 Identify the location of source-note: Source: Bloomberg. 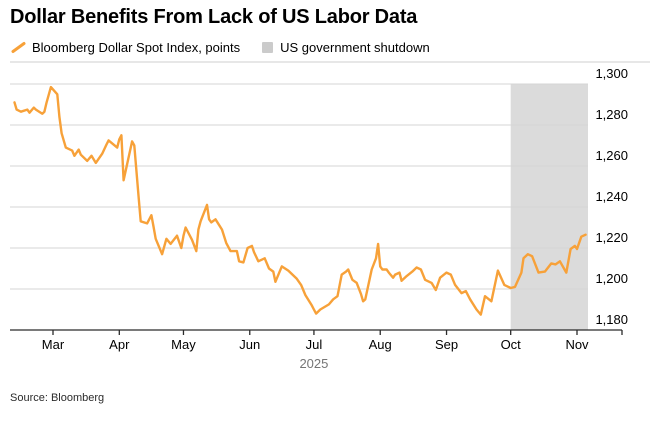
(57, 398).